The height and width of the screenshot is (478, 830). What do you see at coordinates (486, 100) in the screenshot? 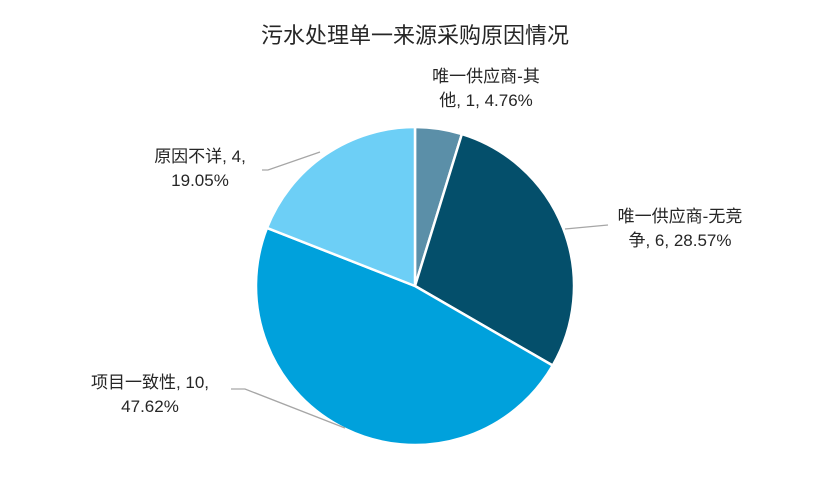
I see `slice-label-1-line-2: 他, 1, 4.76%` at bounding box center [486, 100].